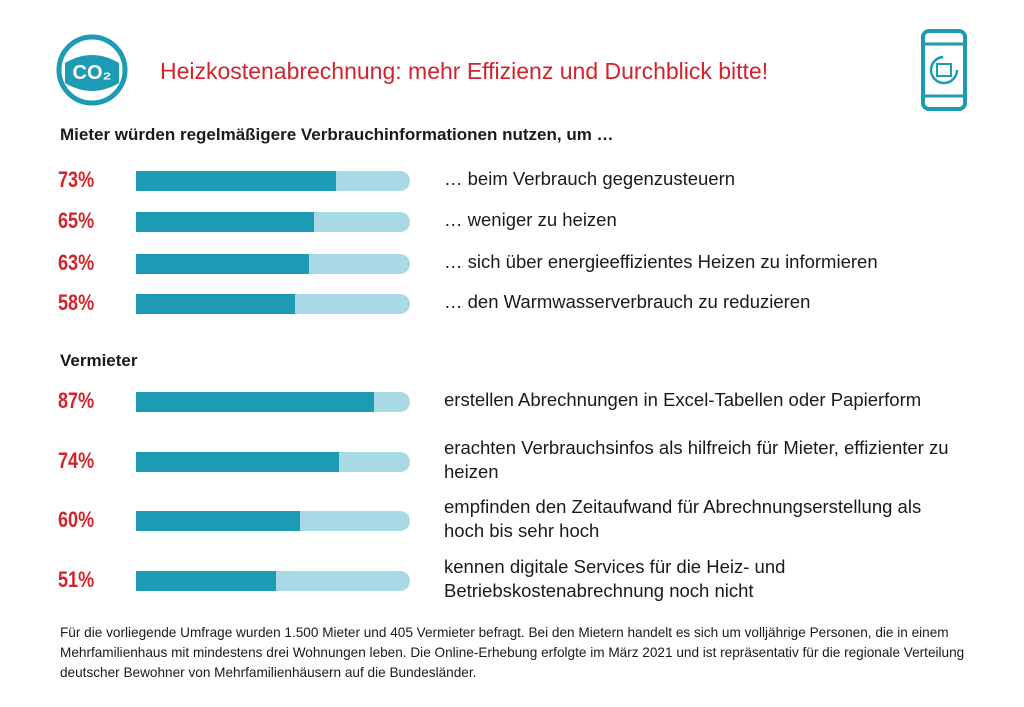  What do you see at coordinates (944, 70) in the screenshot?
I see `phone-icon` at bounding box center [944, 70].